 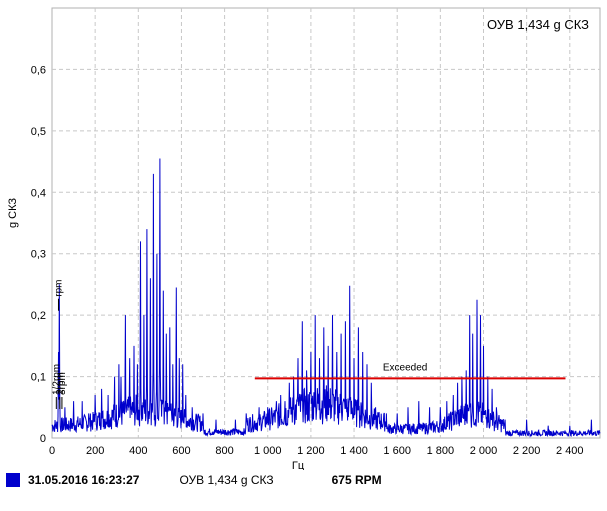 What do you see at coordinates (38, 193) in the screenshot?
I see `y-tick-label: 0,4` at bounding box center [38, 193].